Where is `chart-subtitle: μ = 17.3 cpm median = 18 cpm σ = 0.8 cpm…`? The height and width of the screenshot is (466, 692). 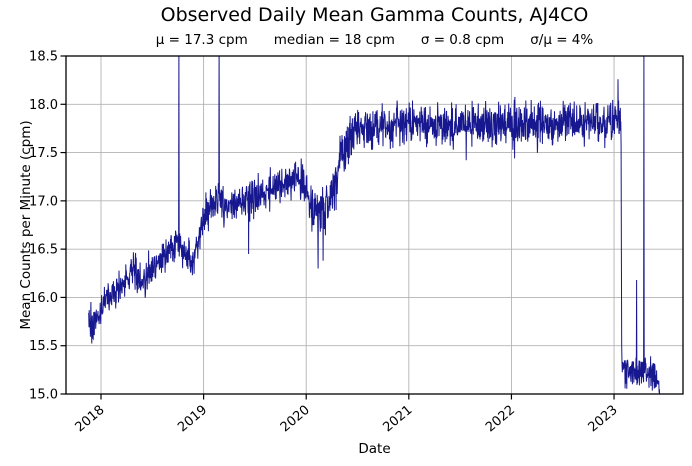 chart-subtitle: μ = 17.3 cpm median = 18 cpm σ = 0.8 cpm… is located at coordinates (374, 40).